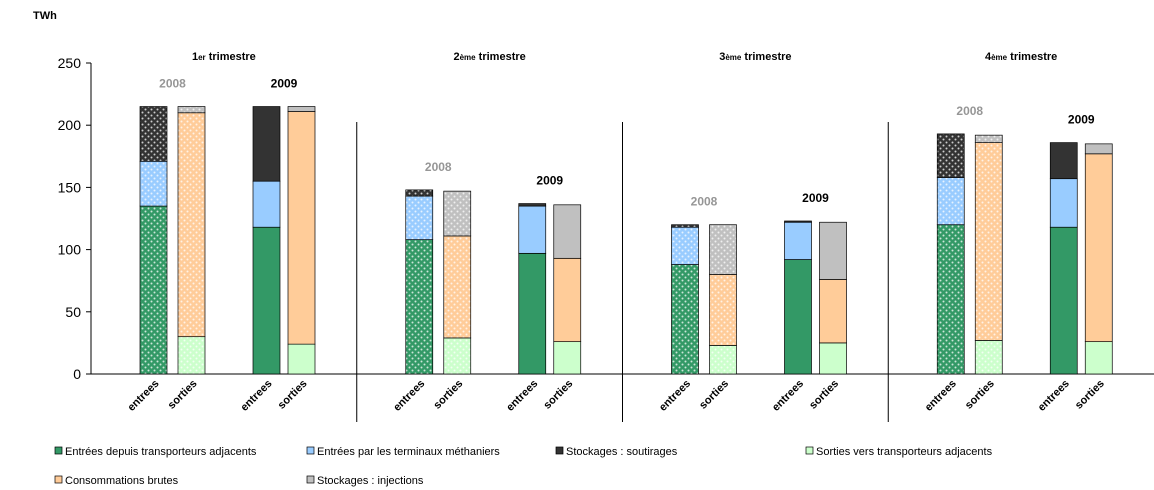 The image size is (1154, 490). I want to click on legend-swatch-ent_adj, so click(58, 450).